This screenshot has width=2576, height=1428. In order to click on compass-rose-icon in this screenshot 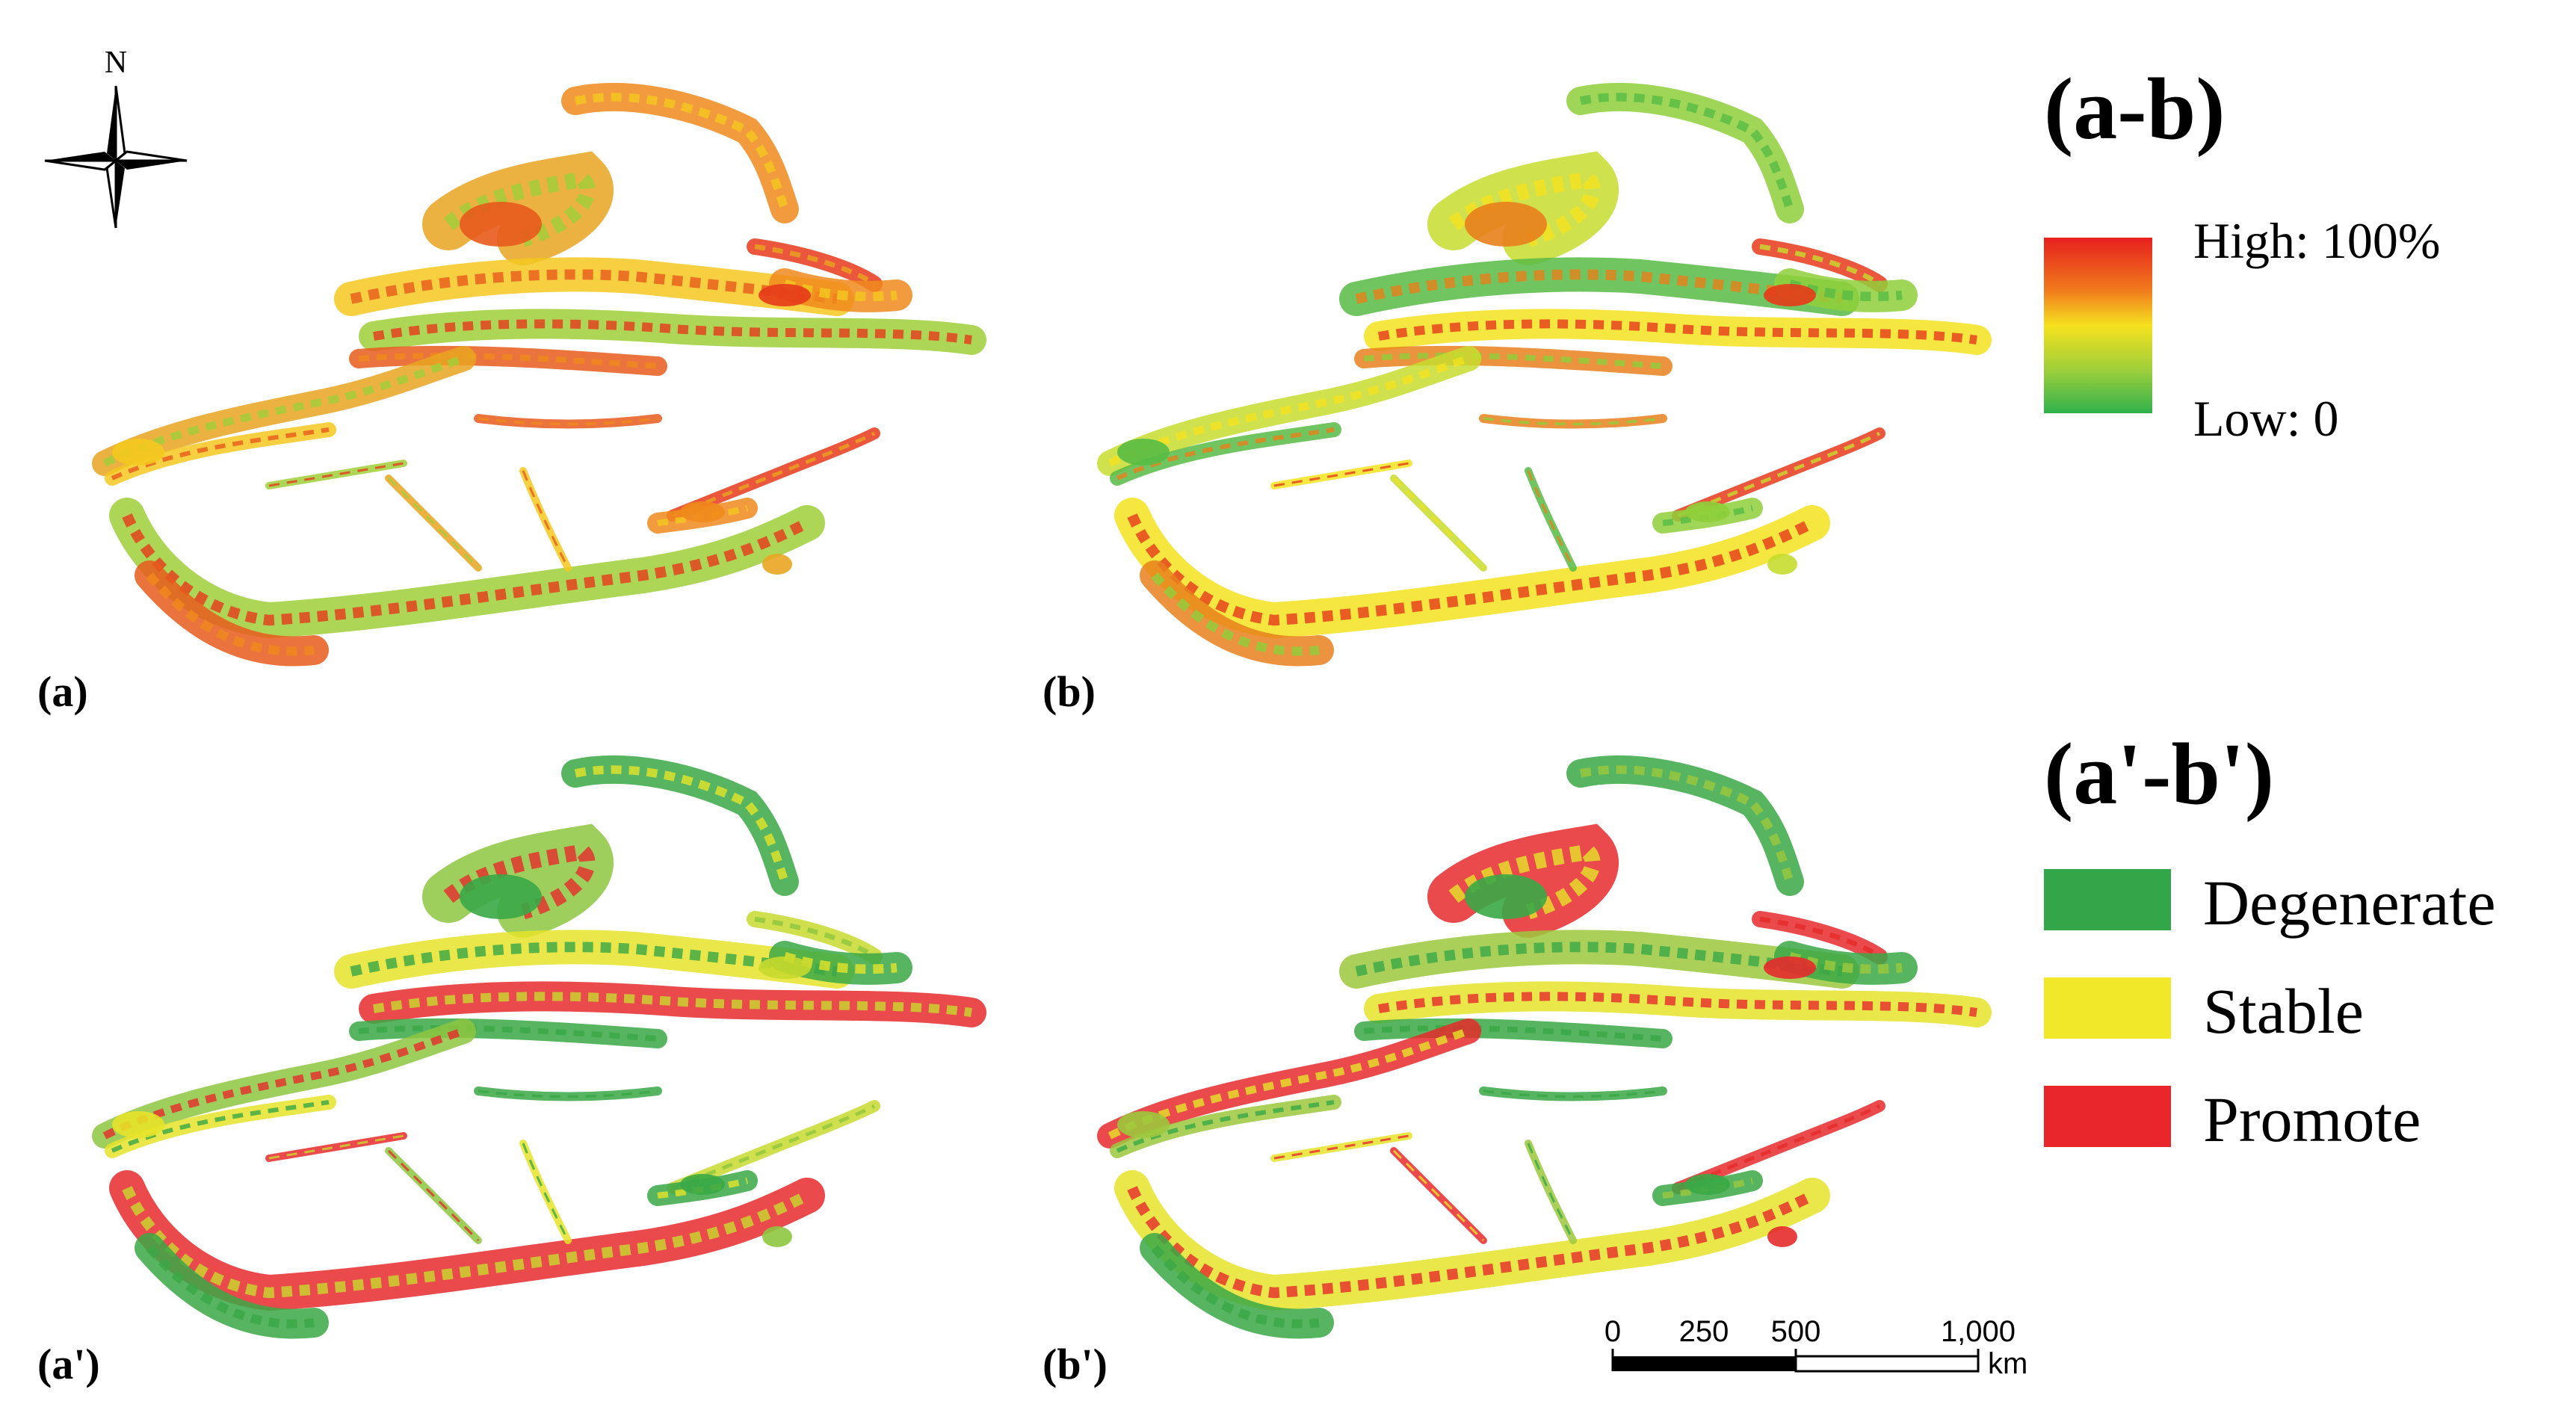, I will do `click(116, 157)`.